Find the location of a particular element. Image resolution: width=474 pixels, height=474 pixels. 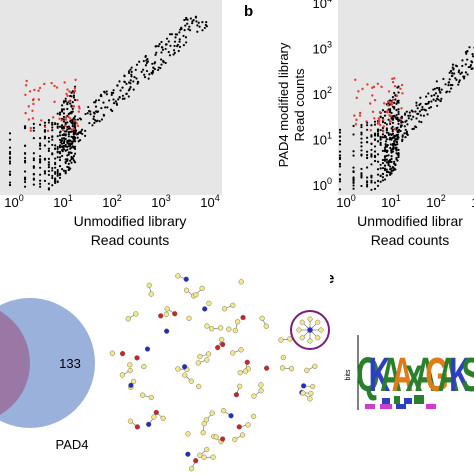

venn-diagram: 133 PAD4 is located at coordinates (47, 375).